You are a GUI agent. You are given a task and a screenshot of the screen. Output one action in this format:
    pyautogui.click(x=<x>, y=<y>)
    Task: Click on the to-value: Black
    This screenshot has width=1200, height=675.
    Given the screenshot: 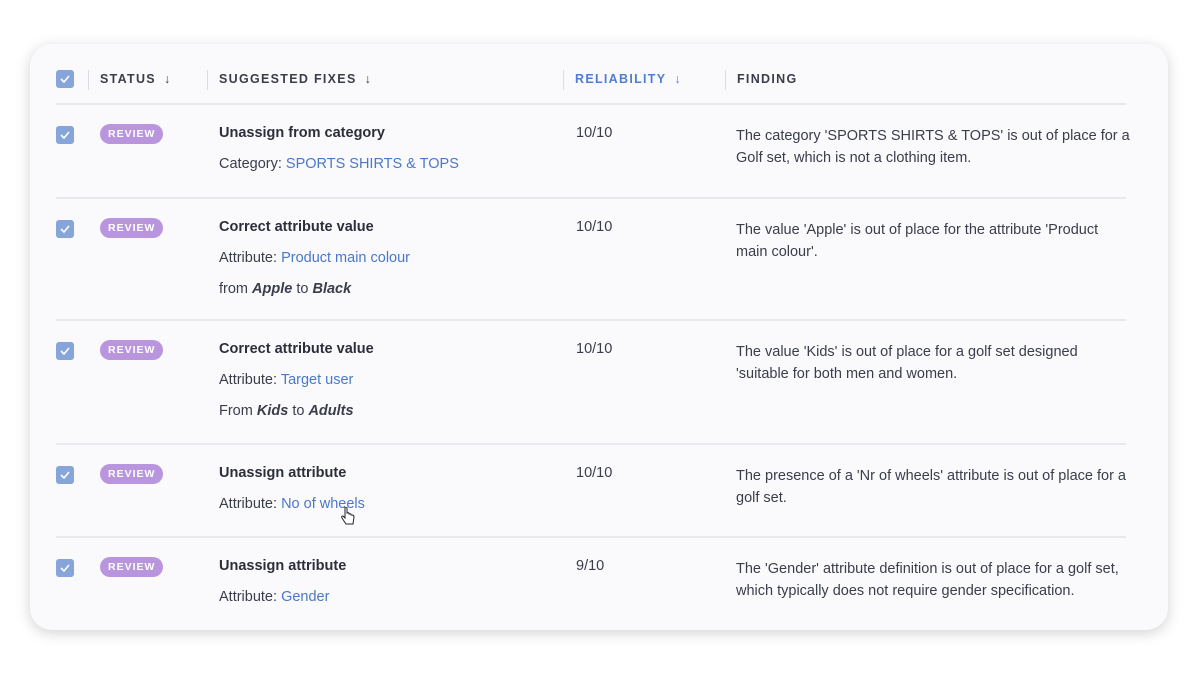 What is the action you would take?
    pyautogui.click(x=332, y=289)
    